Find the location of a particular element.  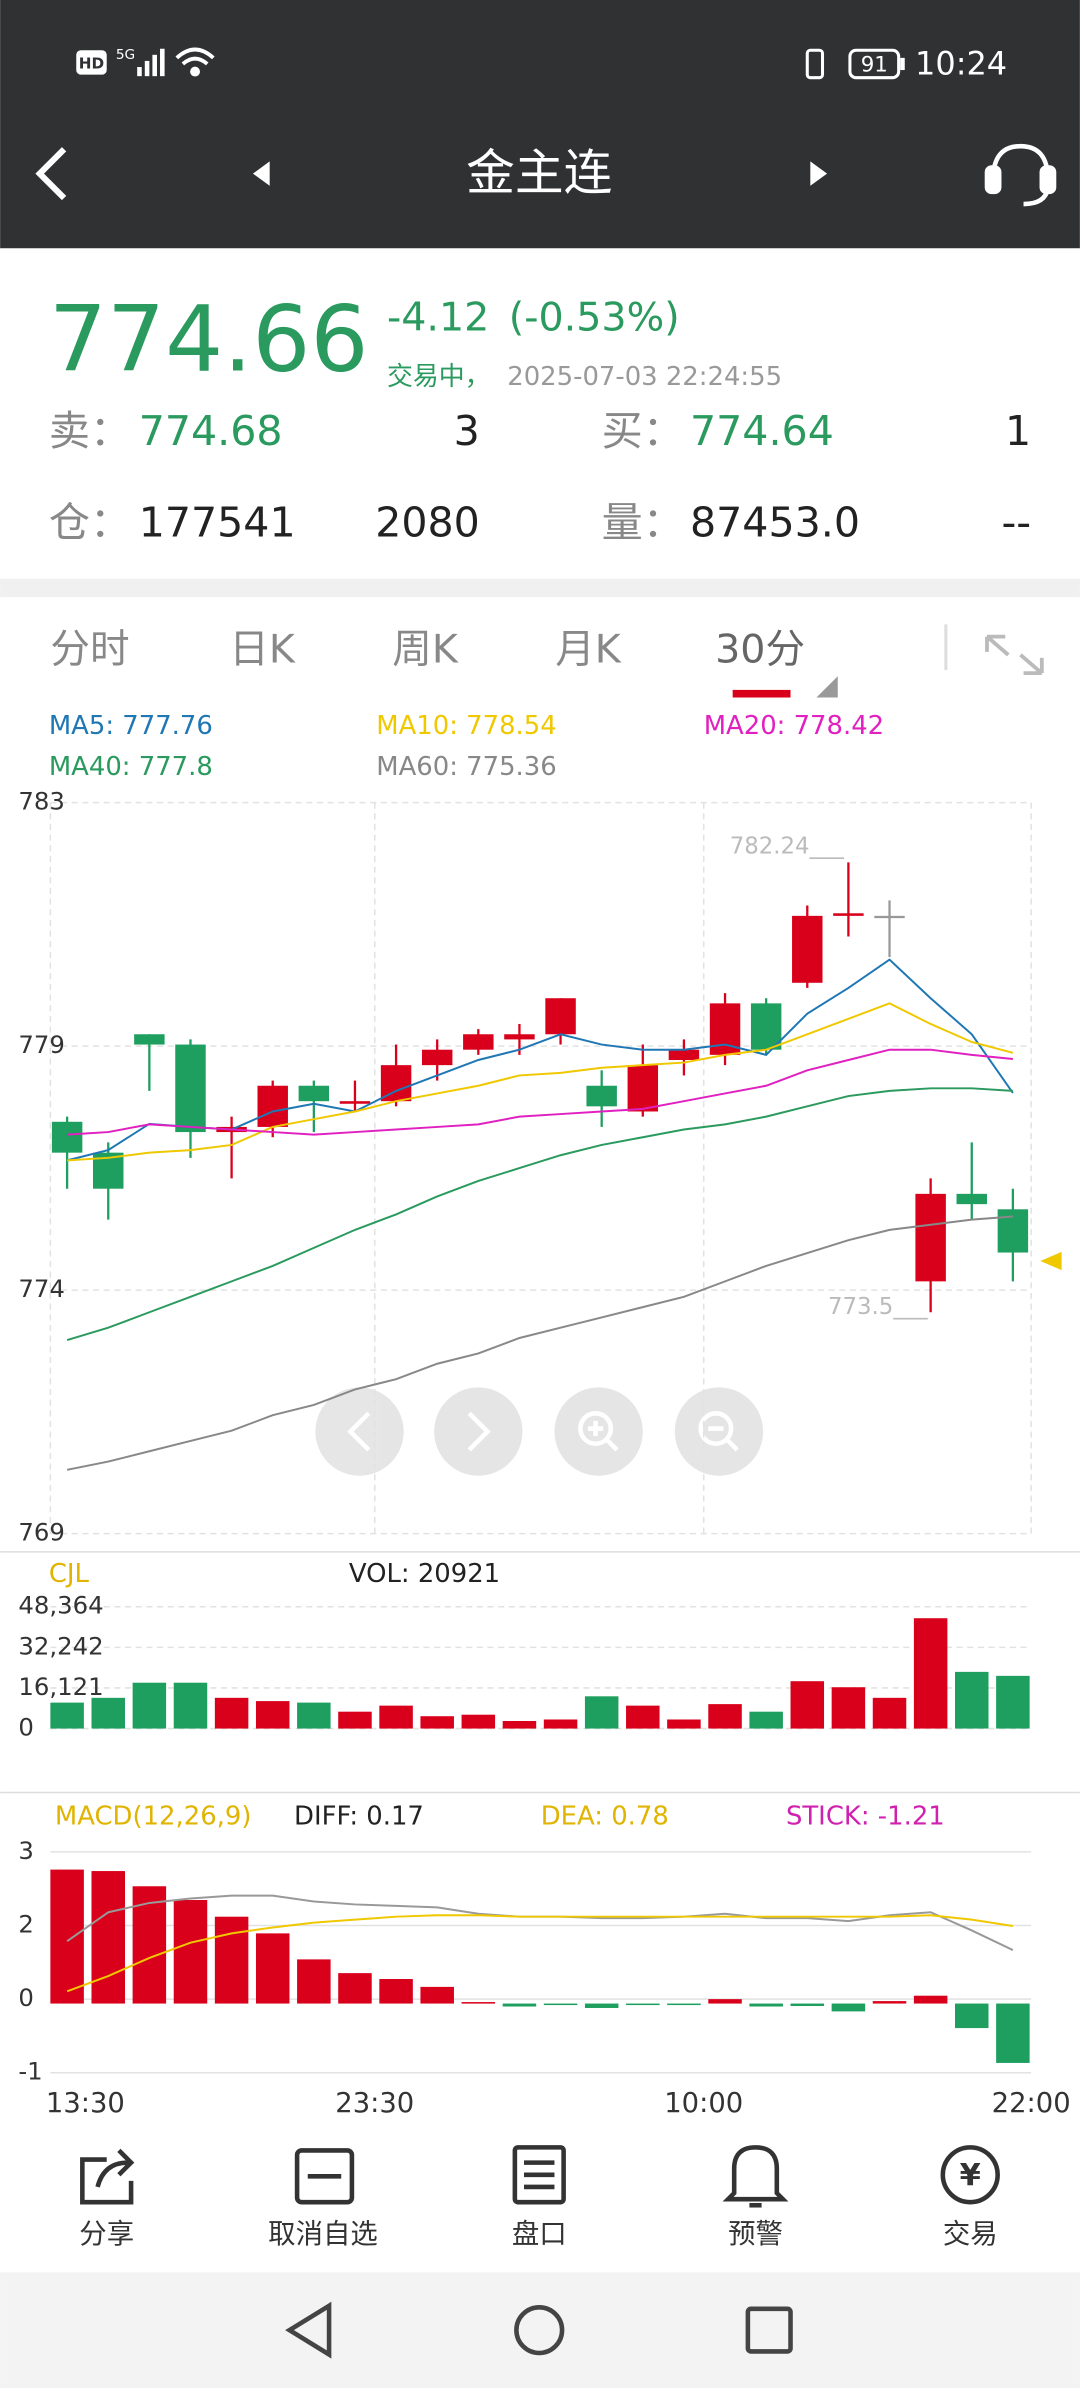

x-tick-label: 22:00 is located at coordinates (1031, 2103).